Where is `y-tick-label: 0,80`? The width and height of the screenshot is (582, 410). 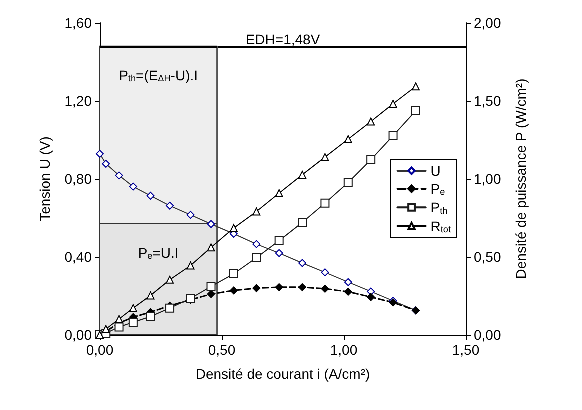 y-tick-label: 0,80 is located at coordinates (78, 179).